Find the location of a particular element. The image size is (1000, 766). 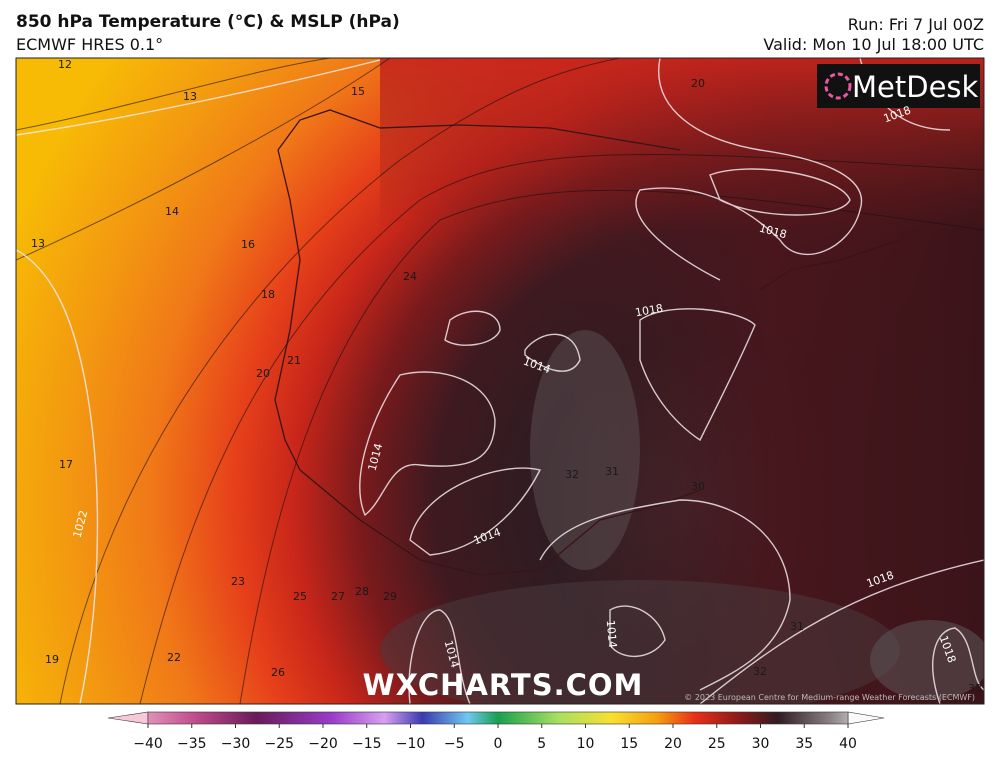

isotherm-label: 24 is located at coordinates (410, 276).